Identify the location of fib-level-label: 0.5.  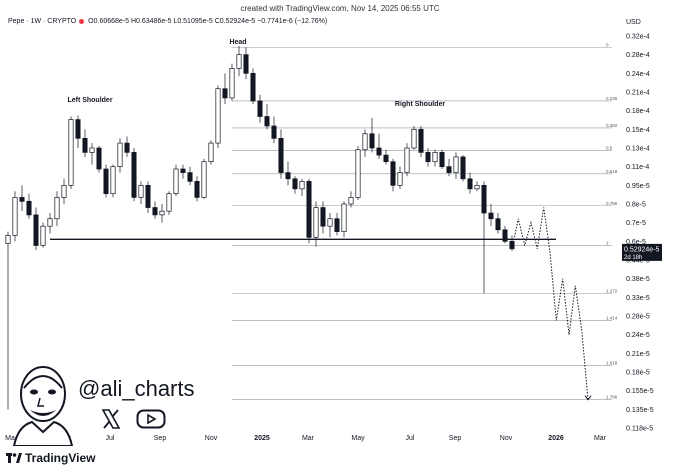
(609, 148).